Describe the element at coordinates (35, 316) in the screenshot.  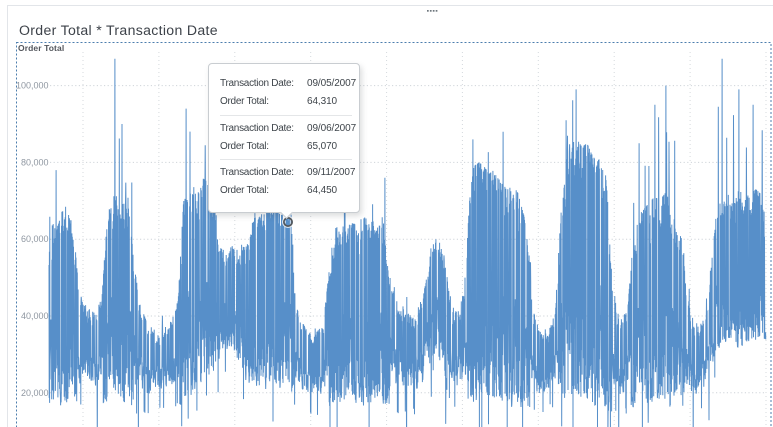
I see `svg-text: 40,000` at that location.